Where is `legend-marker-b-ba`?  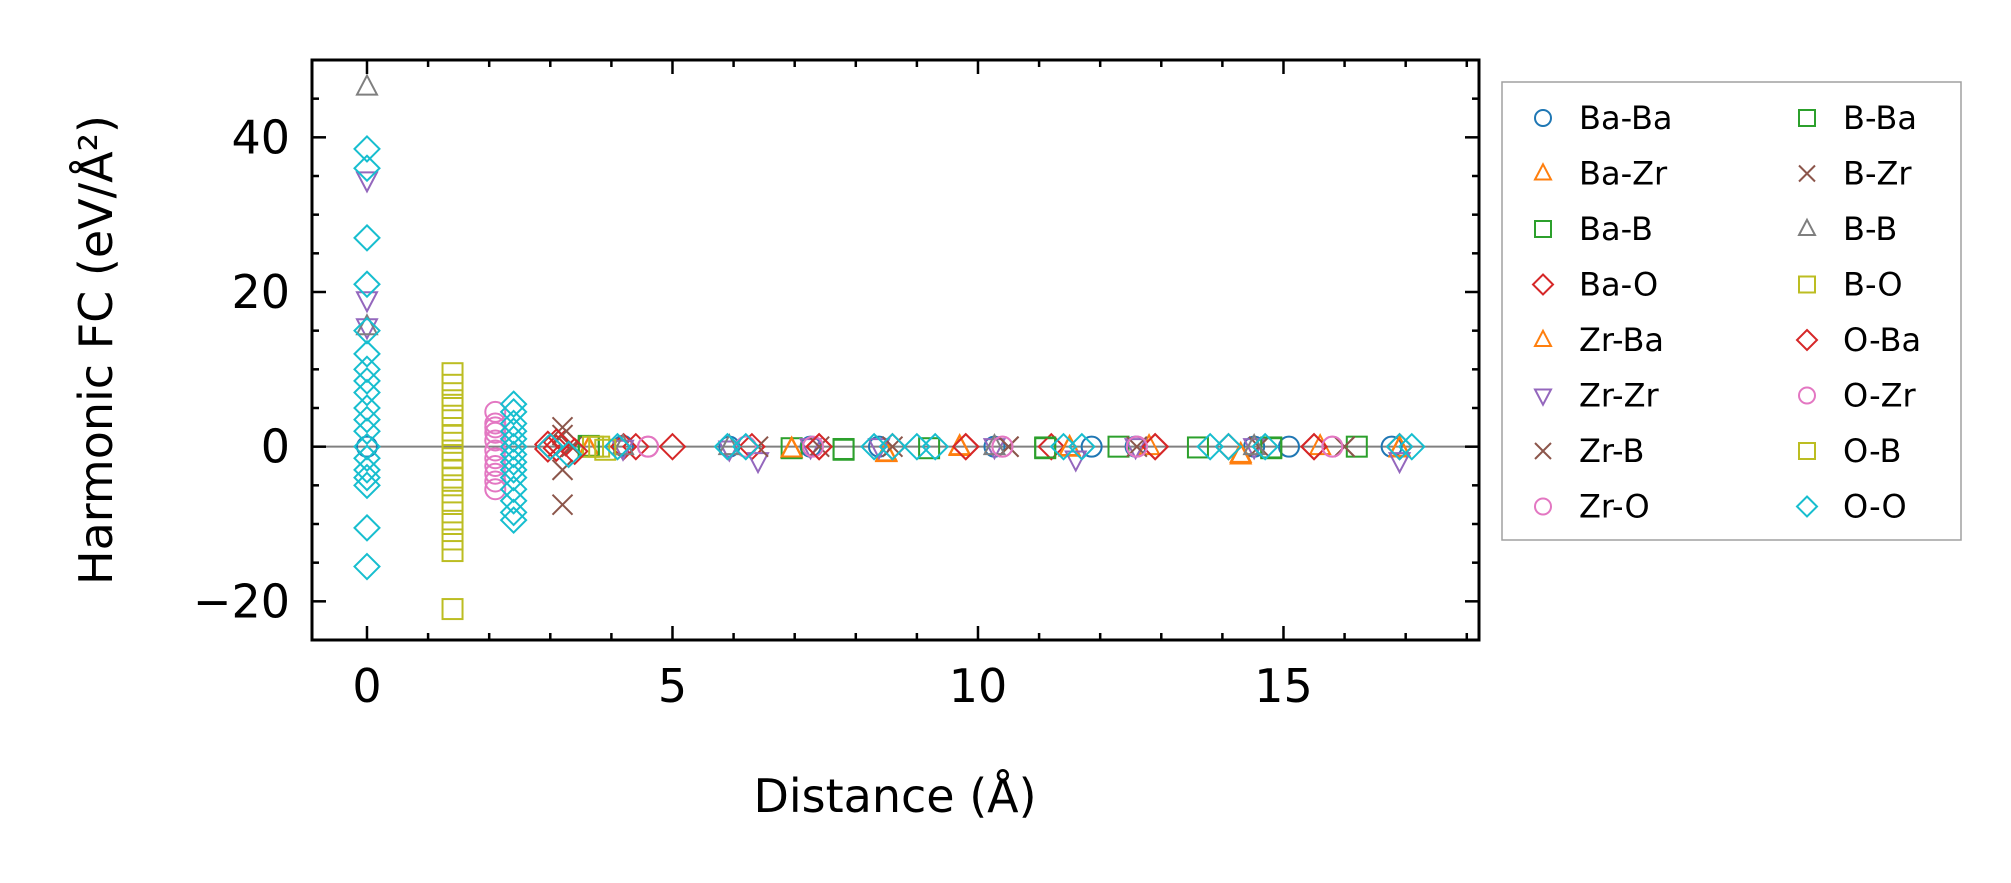
legend-marker-b-ba is located at coordinates (1807, 118).